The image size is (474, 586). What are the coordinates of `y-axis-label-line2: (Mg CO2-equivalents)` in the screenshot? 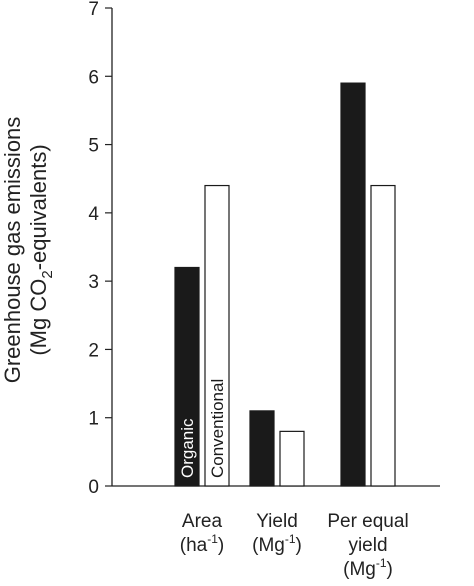 It's located at (41, 249).